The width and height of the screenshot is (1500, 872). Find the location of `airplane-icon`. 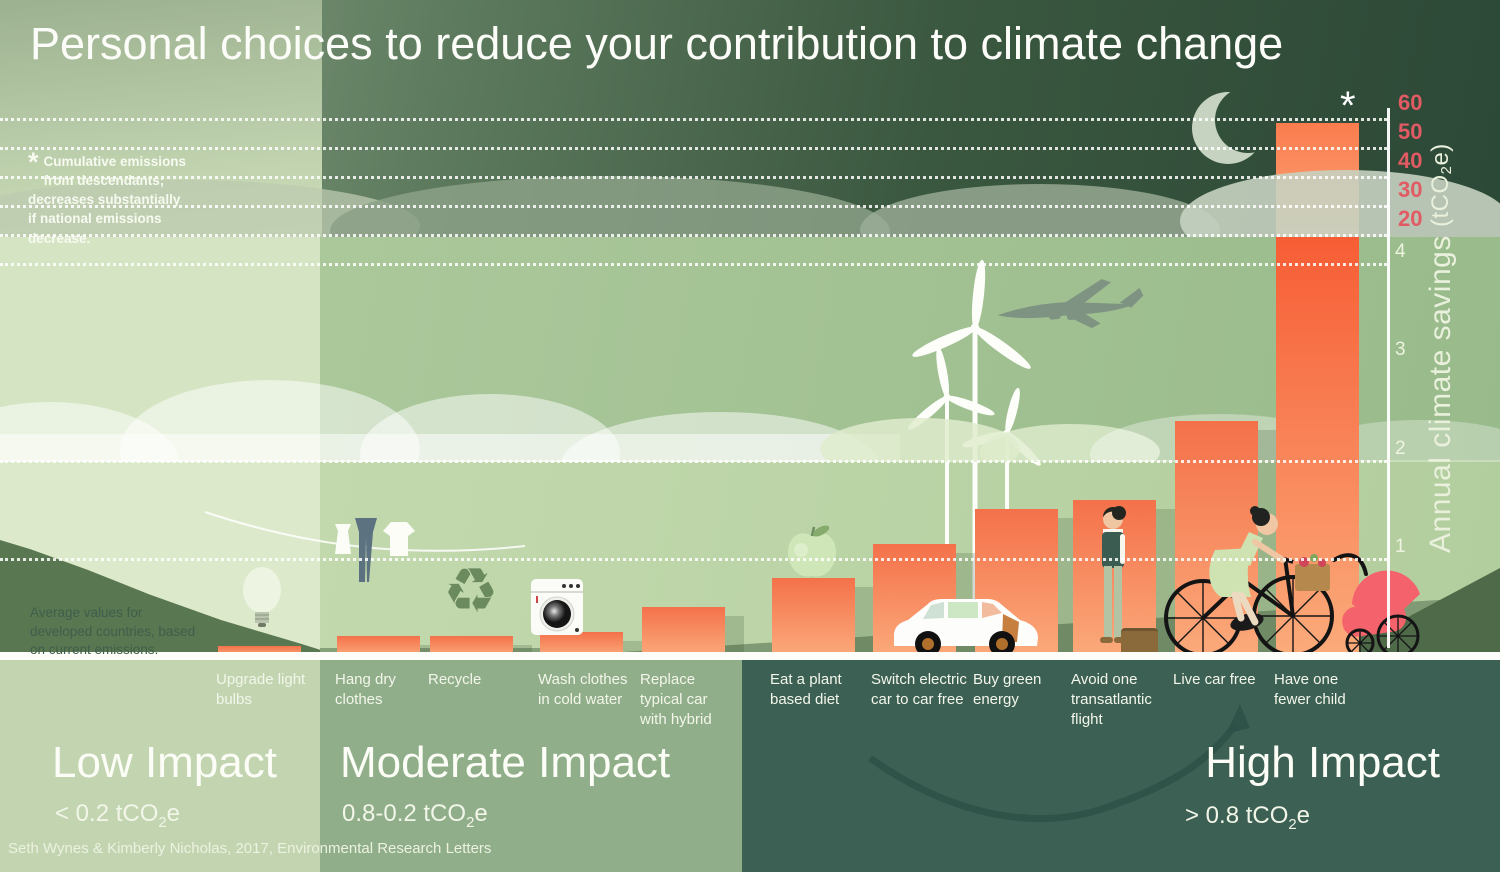

airplane-icon is located at coordinates (1070, 306).